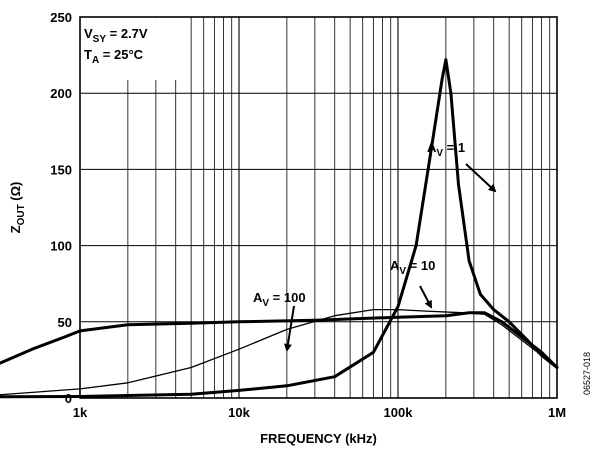 This screenshot has width=597, height=455. I want to click on condition-temperature-rest: = 25°C, so click(121, 54).